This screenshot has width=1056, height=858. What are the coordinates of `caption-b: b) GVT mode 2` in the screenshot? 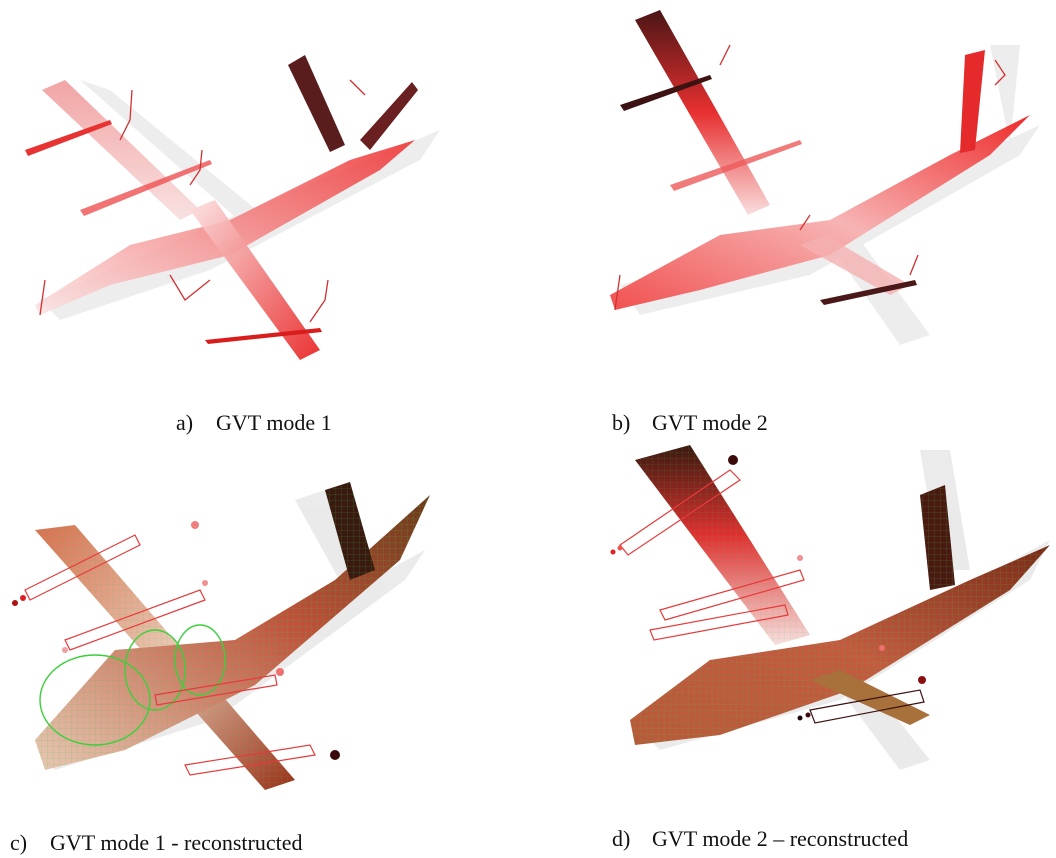 It's located at (690, 423).